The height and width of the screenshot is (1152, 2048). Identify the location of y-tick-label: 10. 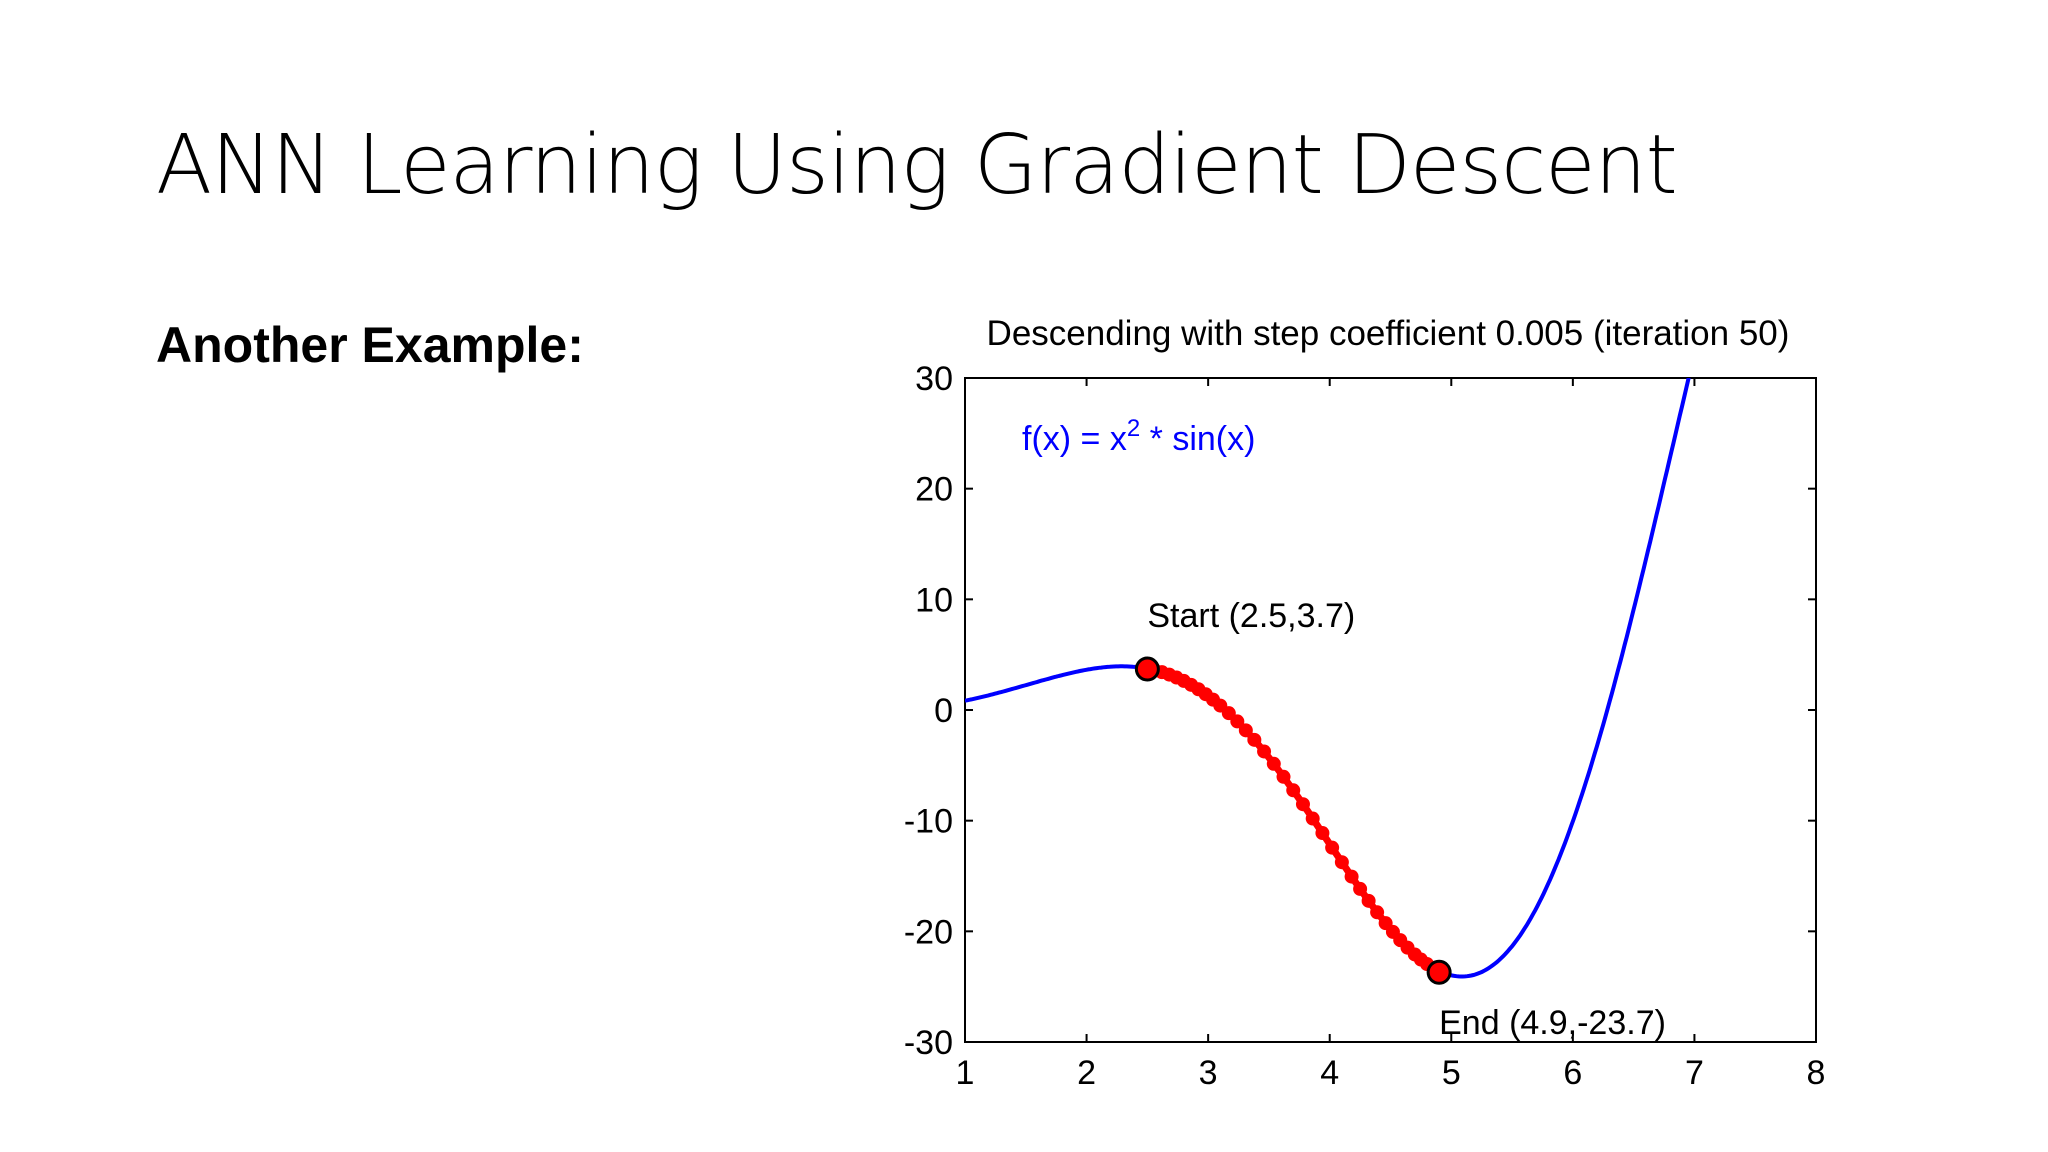
(934, 600).